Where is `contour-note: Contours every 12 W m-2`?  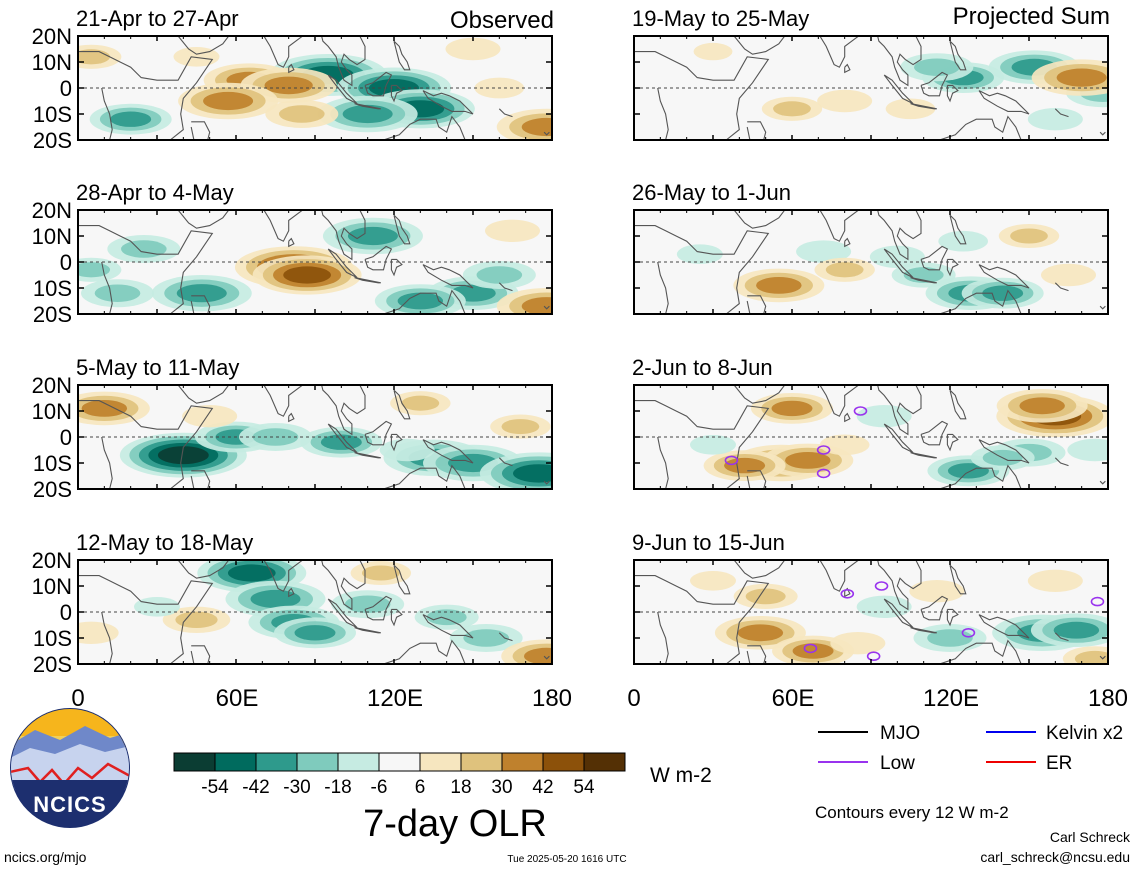 contour-note: Contours every 12 W m-2 is located at coordinates (912, 812).